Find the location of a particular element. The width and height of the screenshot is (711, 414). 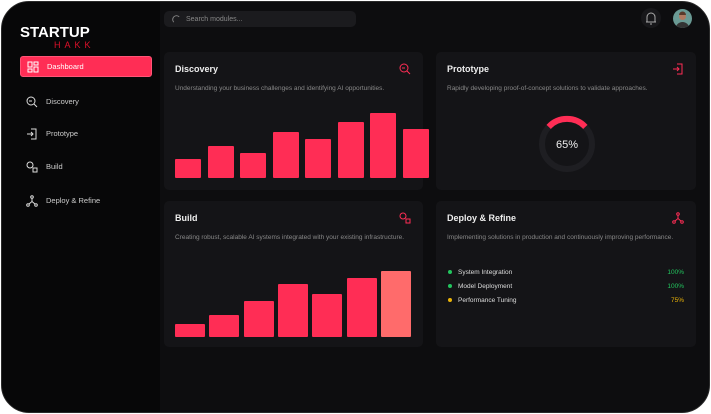

sidebar-item-label: Deploy & Refine is located at coordinates (73, 200).